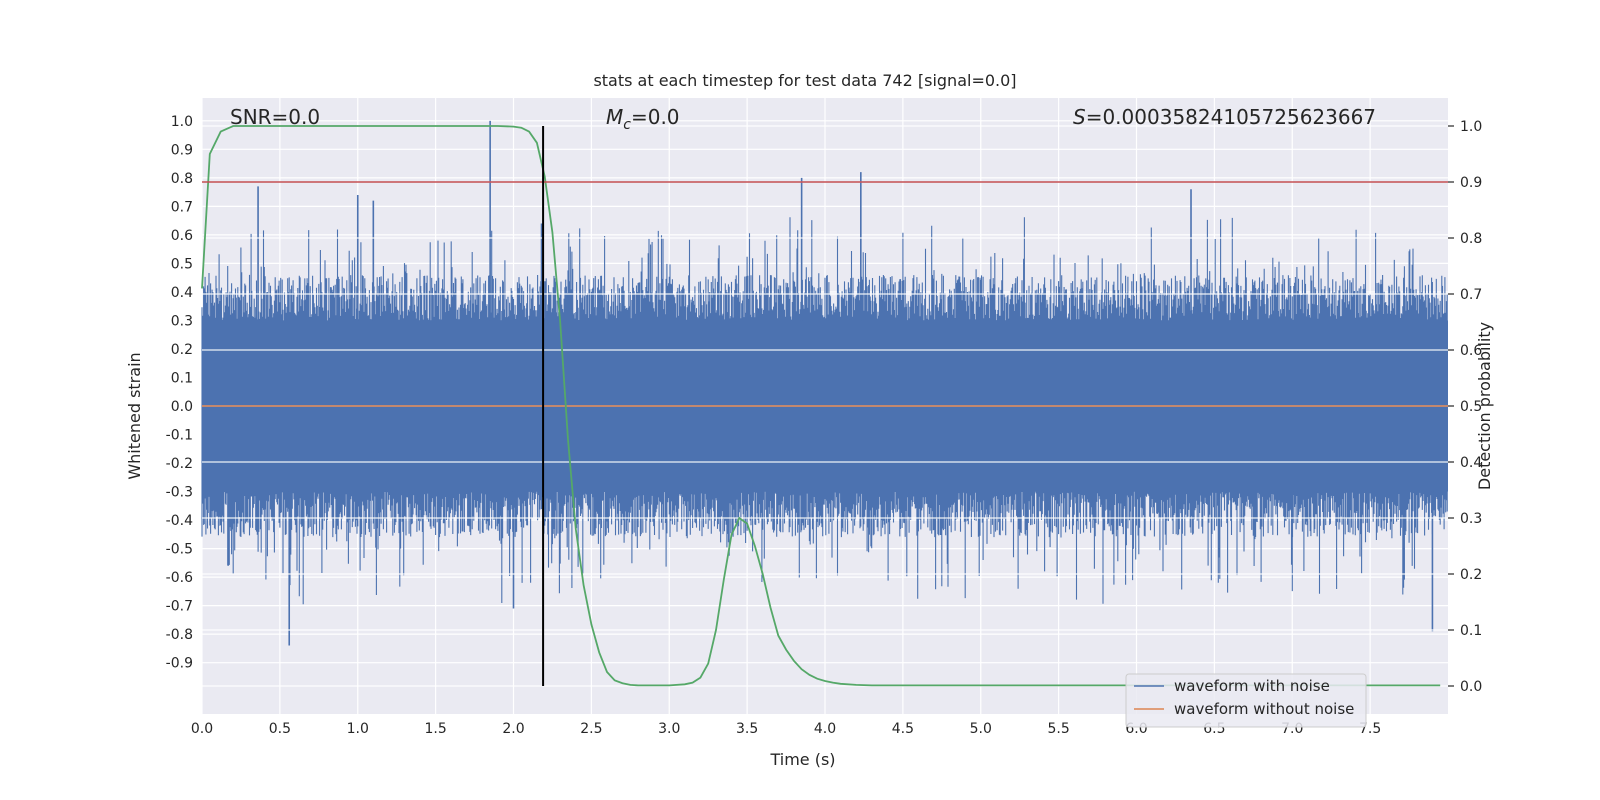 The width and height of the screenshot is (1600, 800). What do you see at coordinates (179, 664) in the screenshot?
I see `y-tick-label: -0.9` at bounding box center [179, 664].